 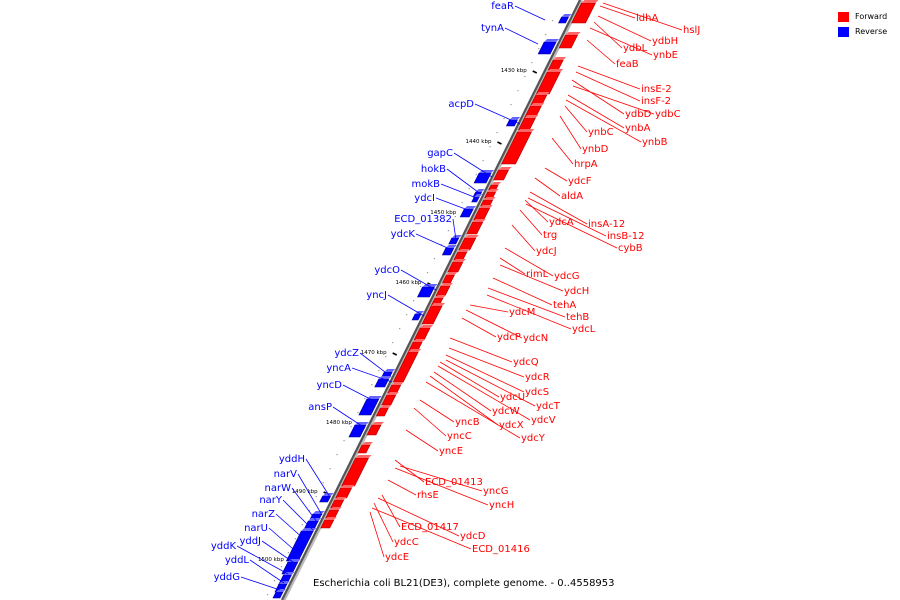 I want to click on forward-gene-label: hrpA, so click(x=574, y=153).